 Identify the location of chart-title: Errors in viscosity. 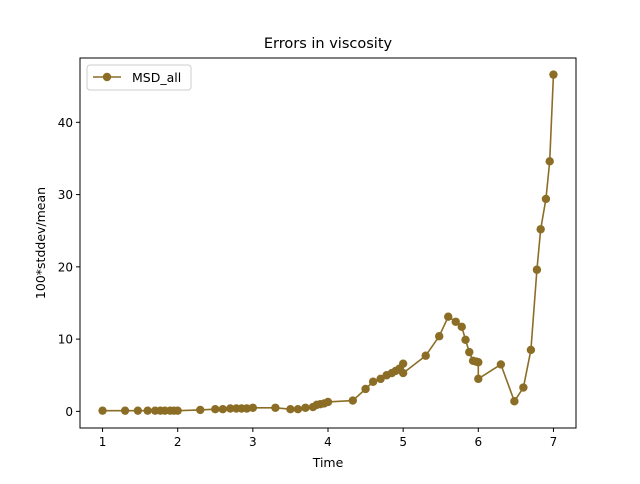
(328, 44).